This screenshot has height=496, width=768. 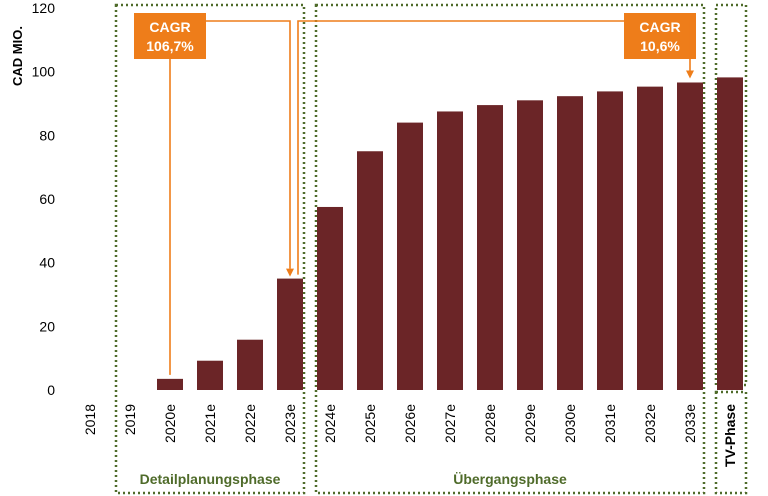 I want to click on x-tick-label: 2018, so click(x=90, y=419).